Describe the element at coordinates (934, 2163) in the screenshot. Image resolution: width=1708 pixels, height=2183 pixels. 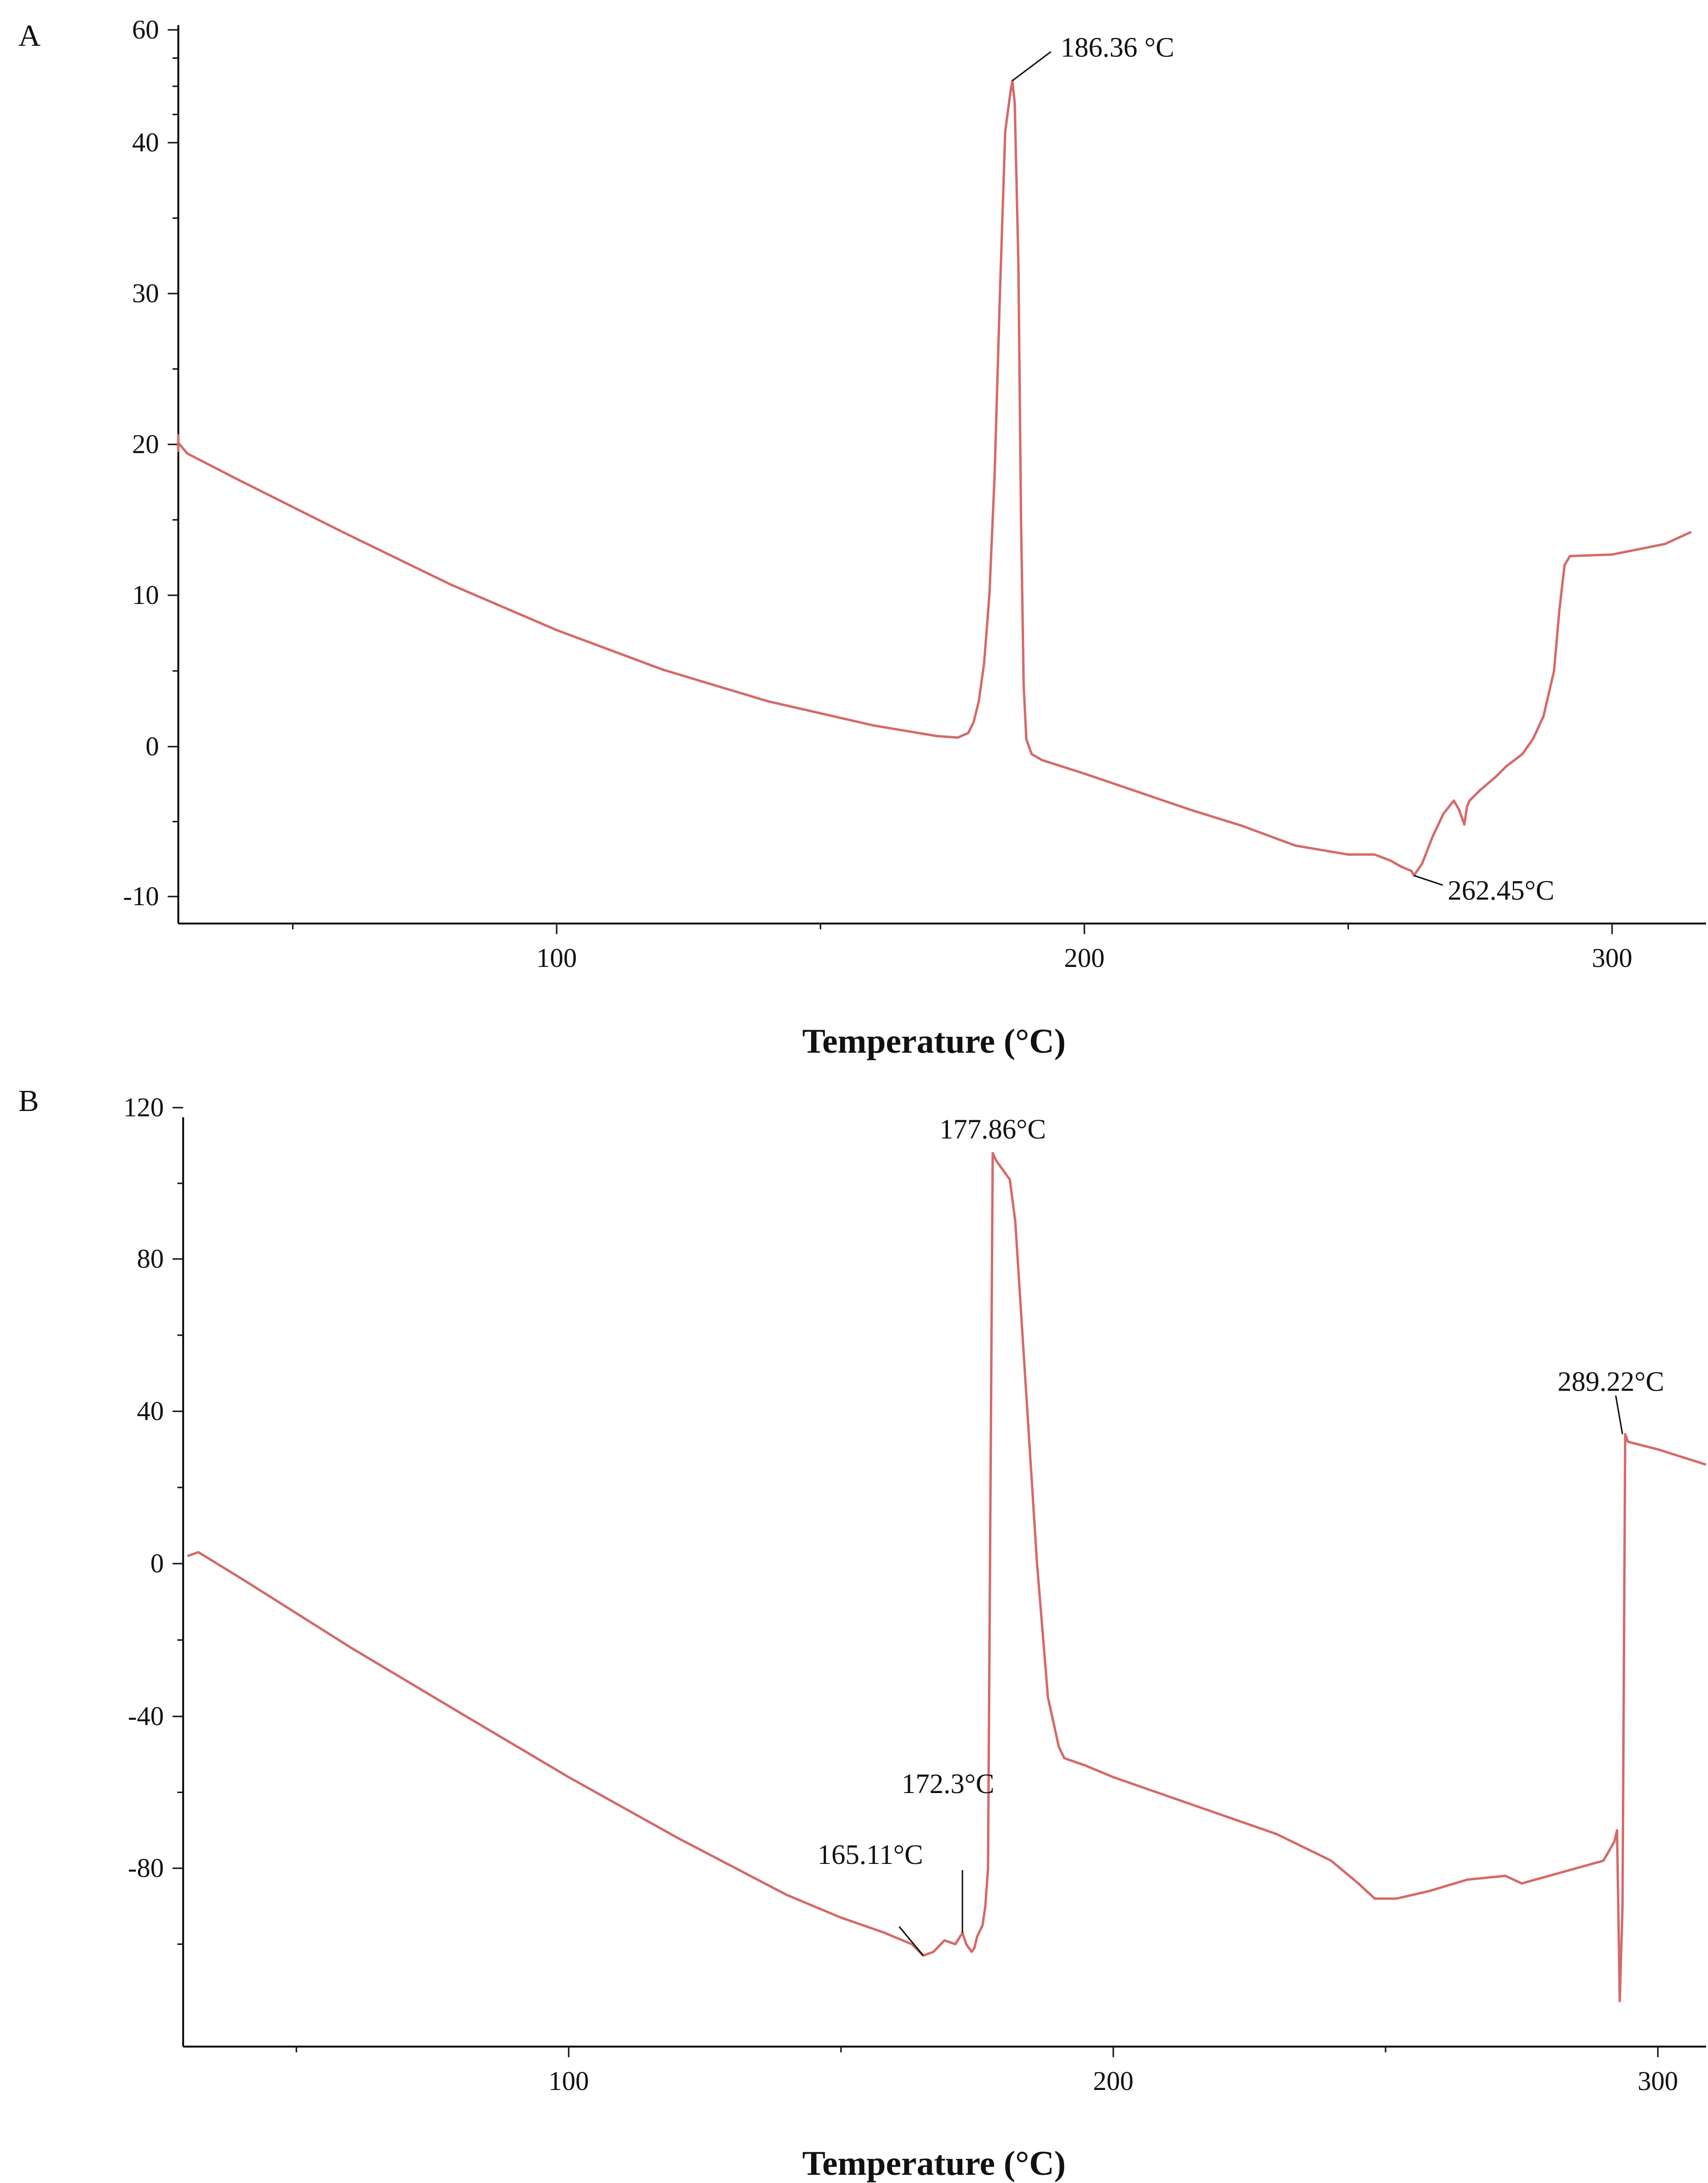
I see `panel-b-x-axis-label: Temperature (°C)` at that location.